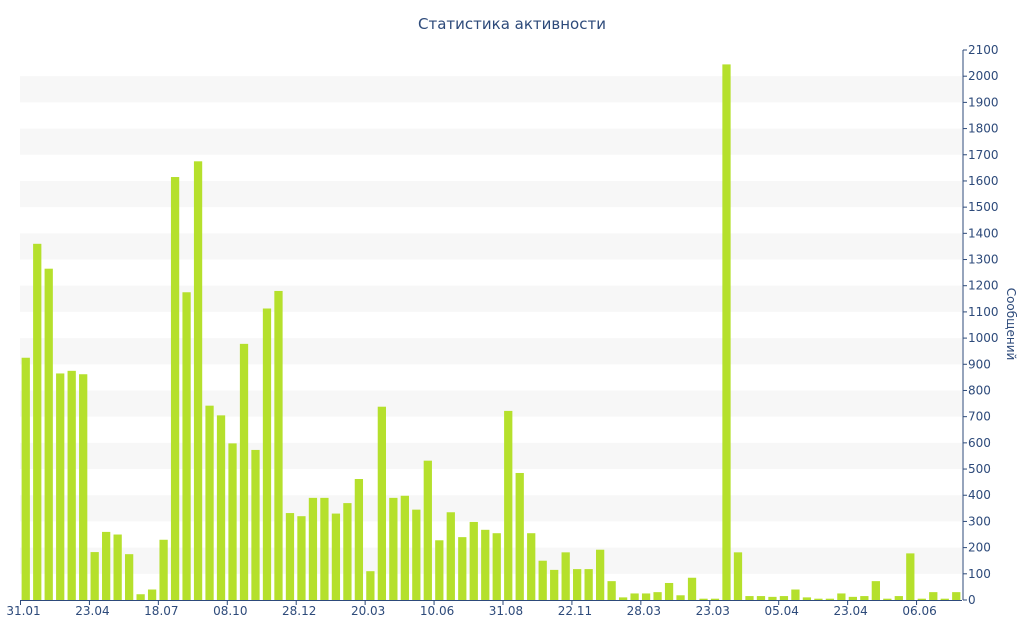  Describe the element at coordinates (919, 611) in the screenshot. I see `x-tick-label: 06.06` at that location.